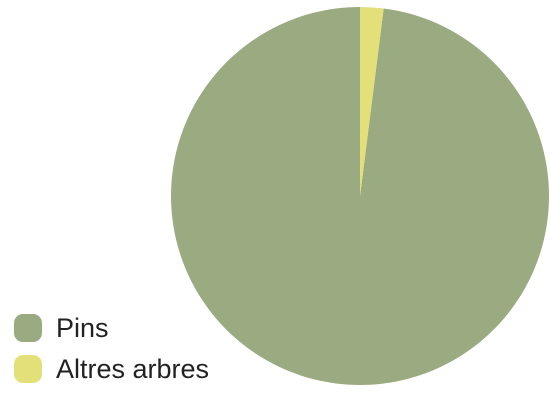 The image size is (551, 396). What do you see at coordinates (111, 348) in the screenshot?
I see `chart-legend: Pins Altres arbres` at bounding box center [111, 348].